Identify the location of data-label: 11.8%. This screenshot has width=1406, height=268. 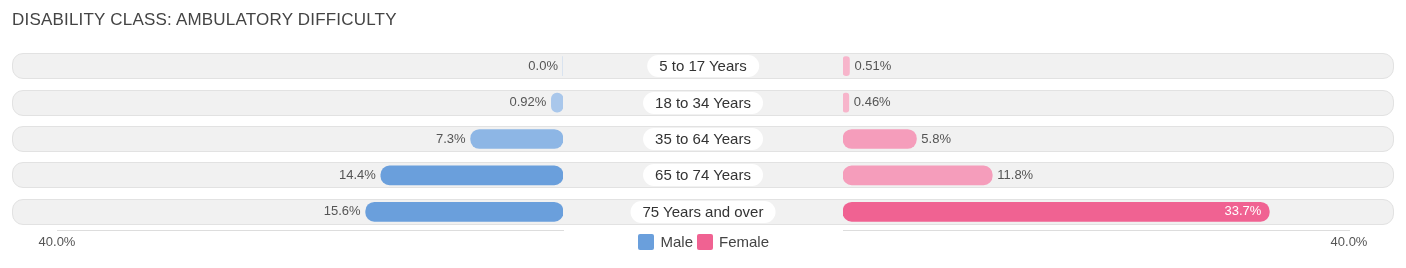
(1015, 174).